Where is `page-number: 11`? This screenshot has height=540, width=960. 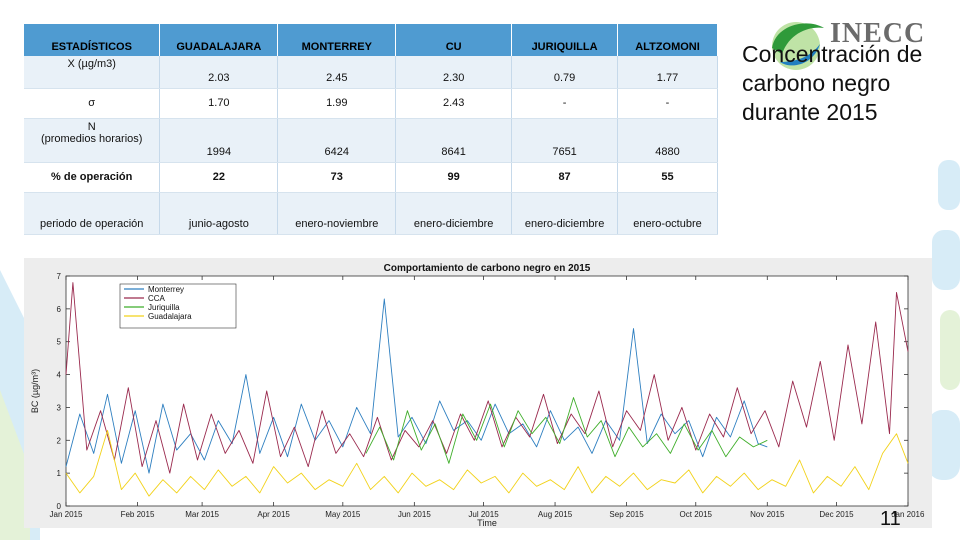 page-number: 11 is located at coordinates (890, 519).